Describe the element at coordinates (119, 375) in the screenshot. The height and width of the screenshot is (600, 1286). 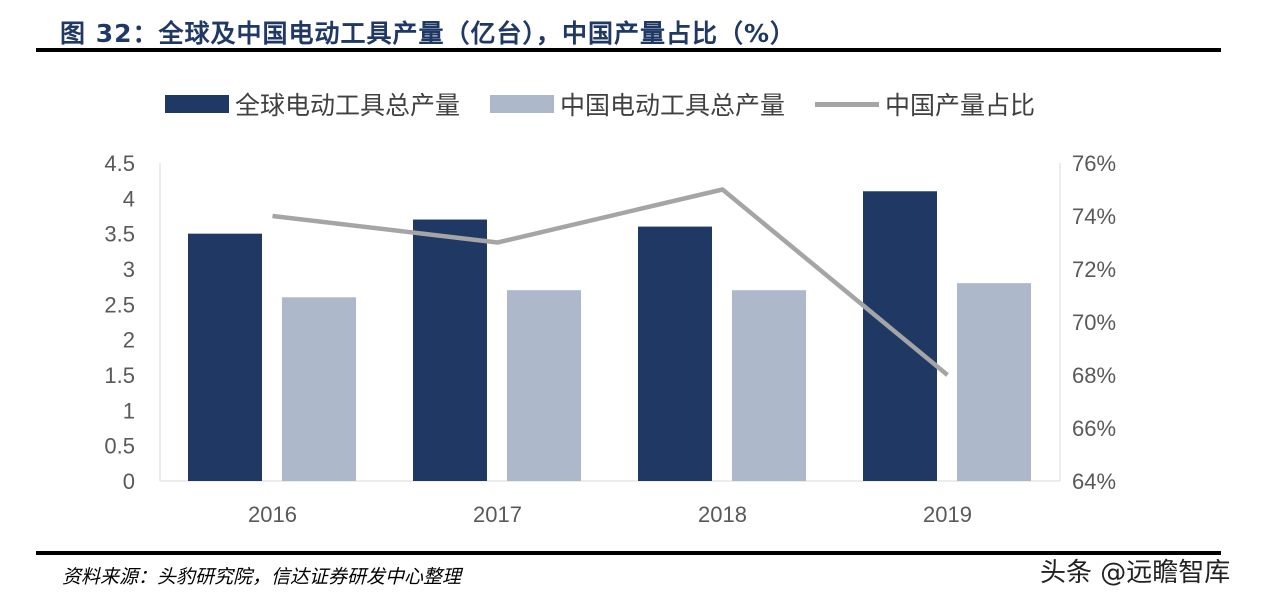
I see `y-left-tick-label: 1.5` at that location.